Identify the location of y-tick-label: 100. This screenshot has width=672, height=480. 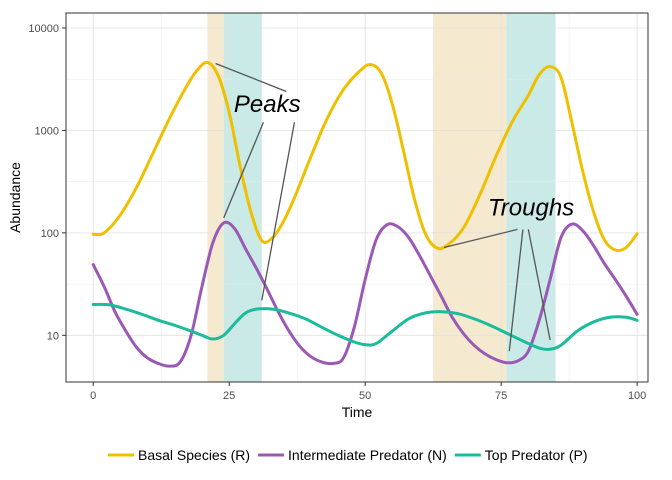
(50, 234).